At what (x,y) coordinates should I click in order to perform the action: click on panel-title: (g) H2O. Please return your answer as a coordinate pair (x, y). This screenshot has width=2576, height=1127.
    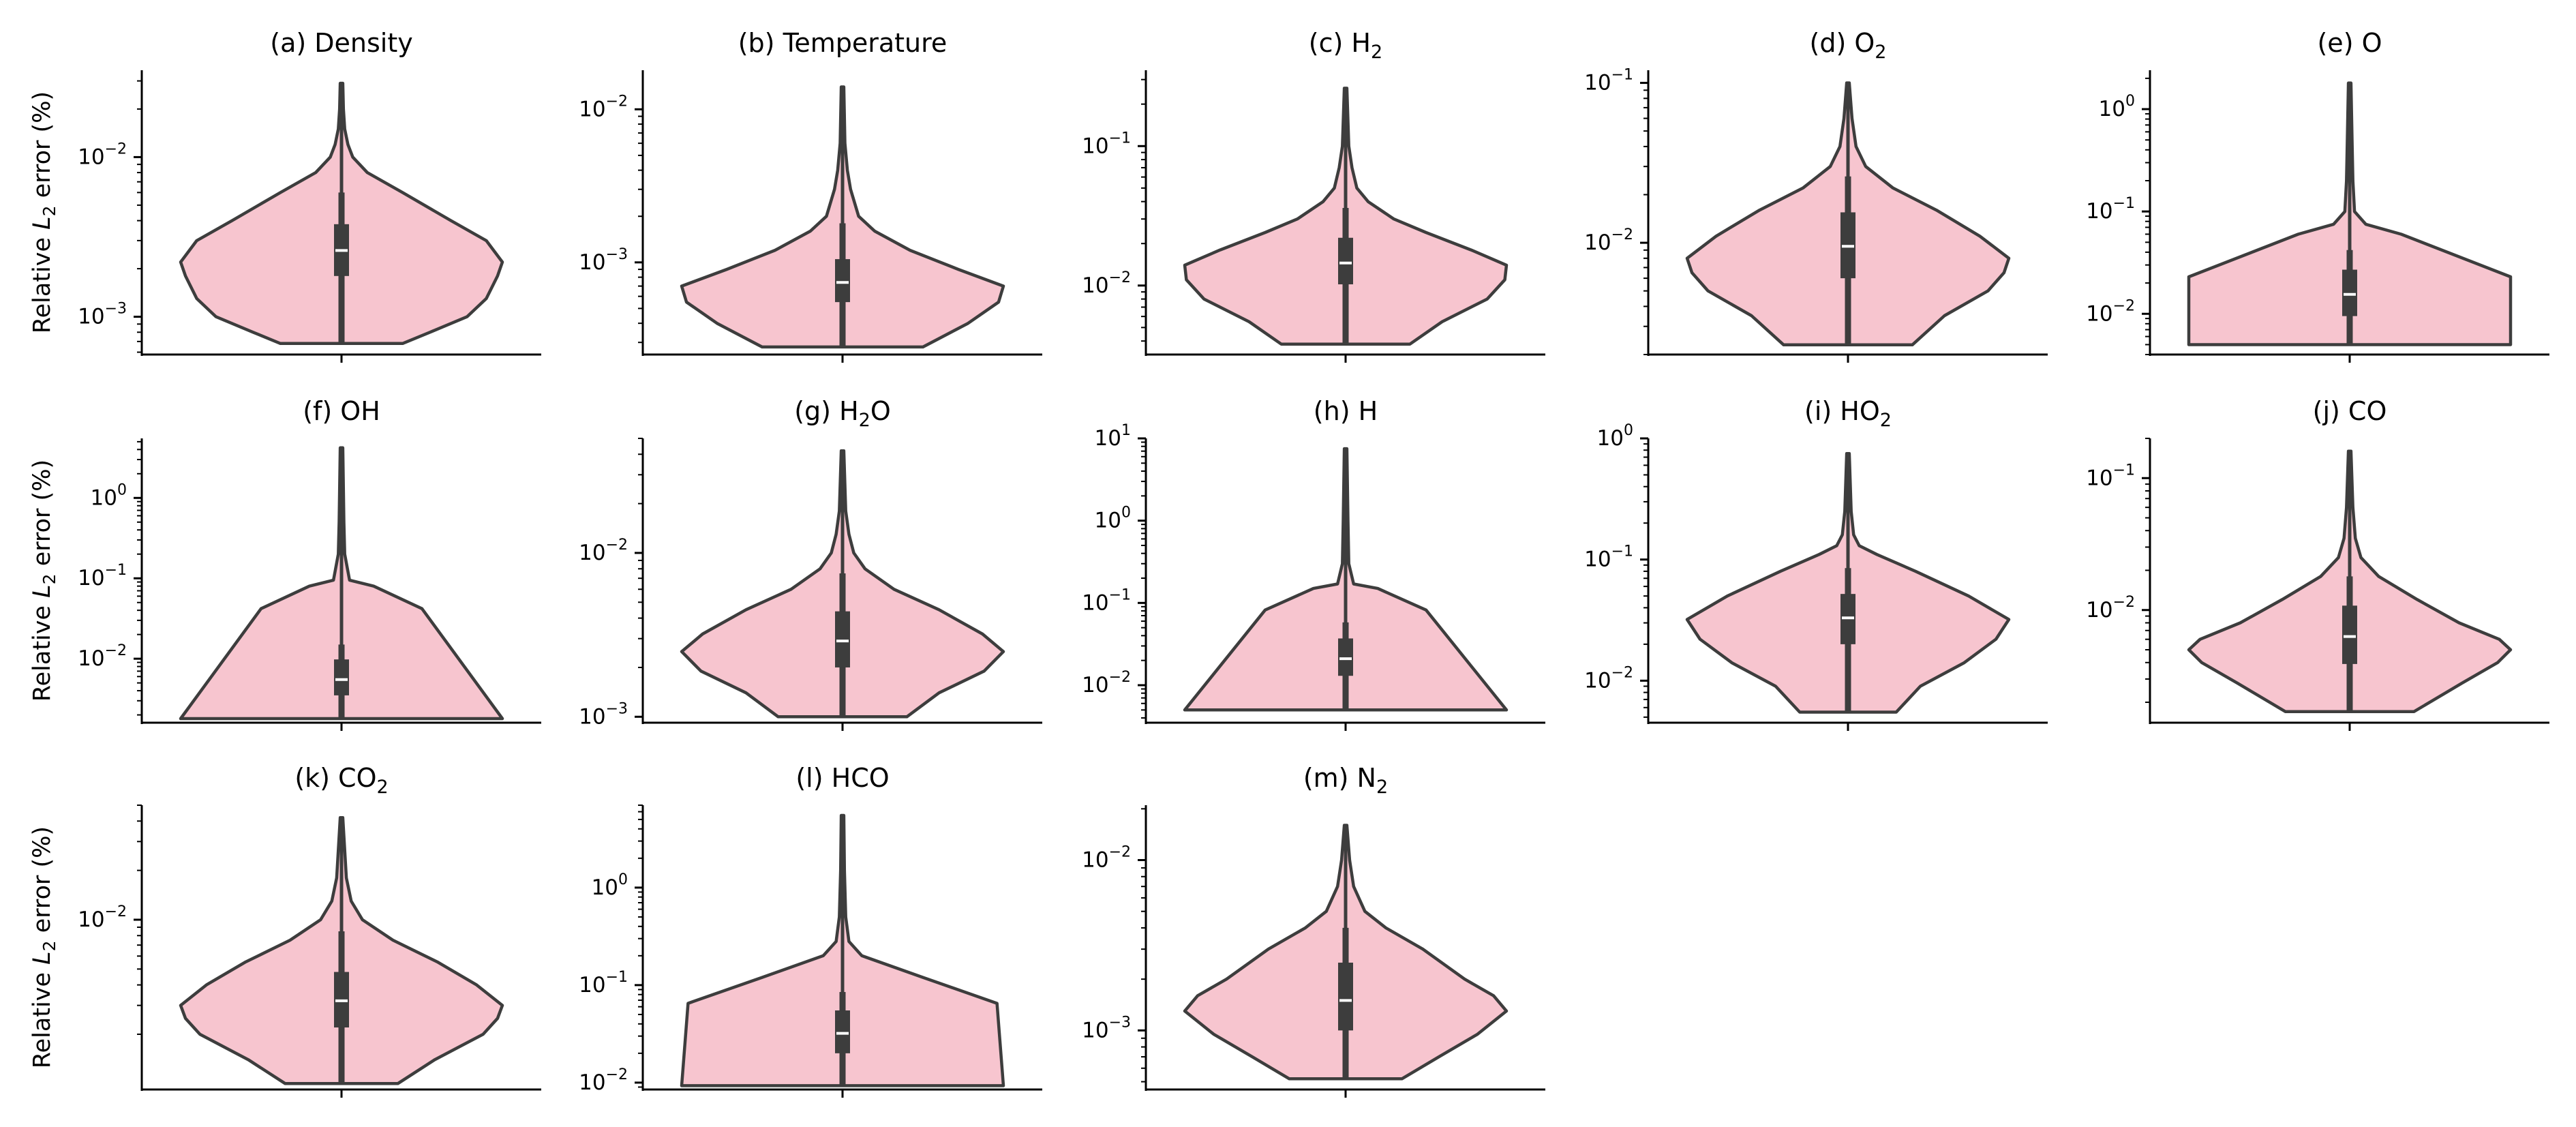
    Looking at the image, I should click on (842, 413).